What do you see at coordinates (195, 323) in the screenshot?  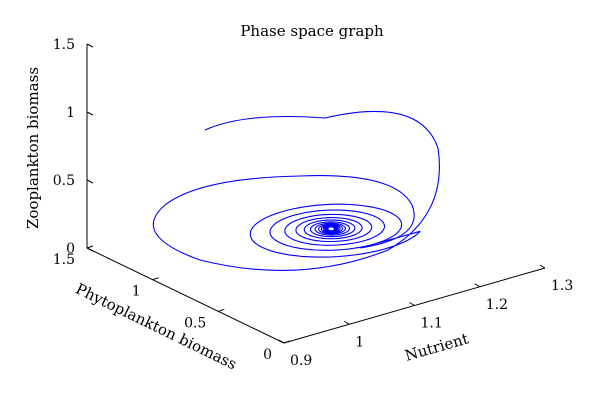 I see `y-tick-label: 0.5` at bounding box center [195, 323].